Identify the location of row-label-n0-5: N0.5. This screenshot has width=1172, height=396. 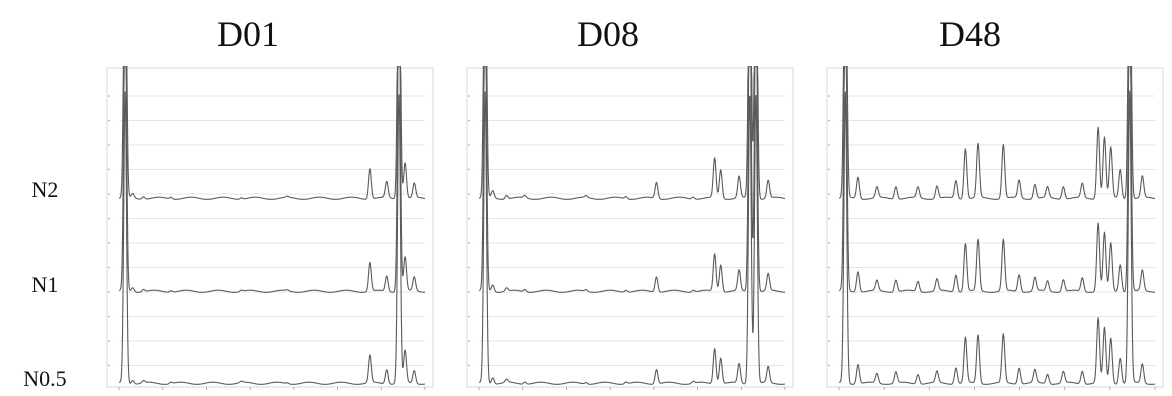
(45, 378).